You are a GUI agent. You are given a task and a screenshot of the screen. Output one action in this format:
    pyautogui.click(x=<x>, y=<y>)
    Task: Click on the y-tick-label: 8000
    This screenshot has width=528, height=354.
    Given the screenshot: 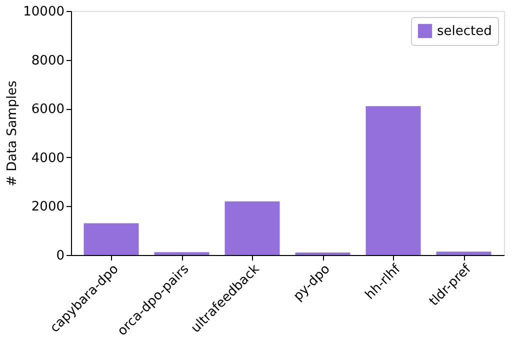 What is the action you would take?
    pyautogui.click(x=47, y=60)
    